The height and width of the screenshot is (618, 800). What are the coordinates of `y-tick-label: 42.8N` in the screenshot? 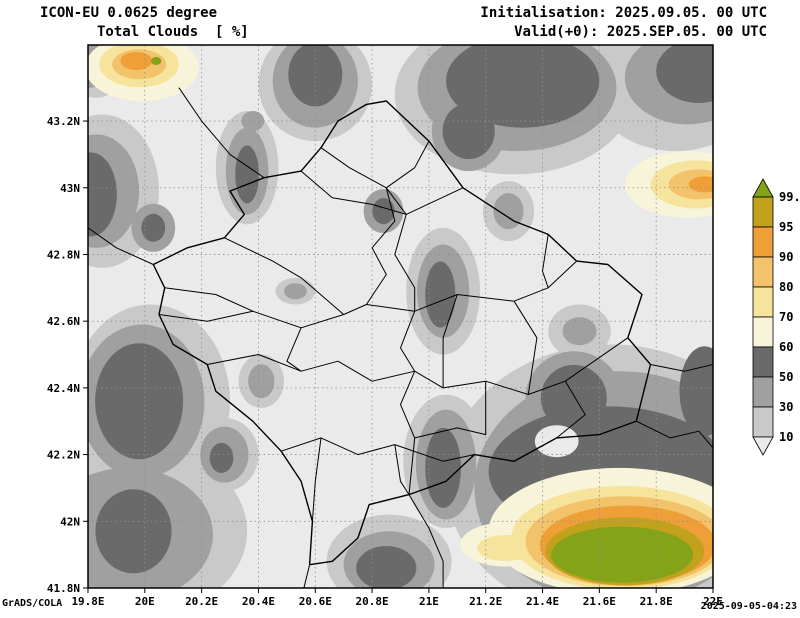 It's located at (63, 254).